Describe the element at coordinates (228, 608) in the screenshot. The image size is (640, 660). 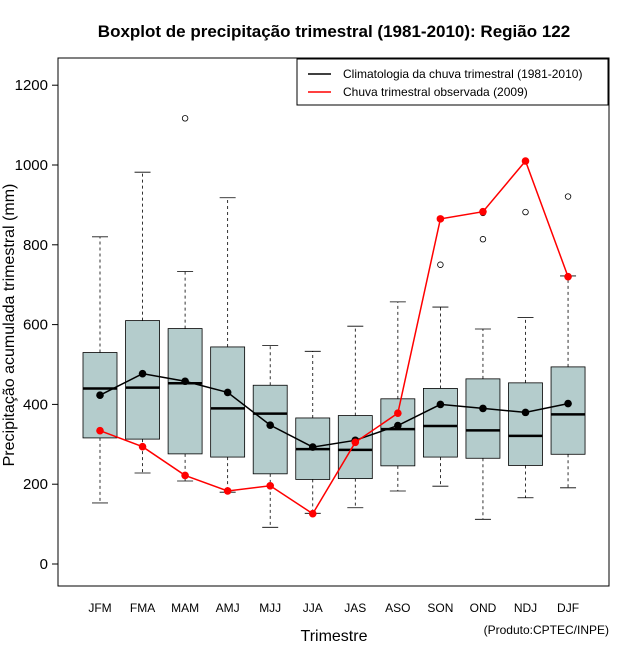
I see `x-tick-label: AMJ` at that location.